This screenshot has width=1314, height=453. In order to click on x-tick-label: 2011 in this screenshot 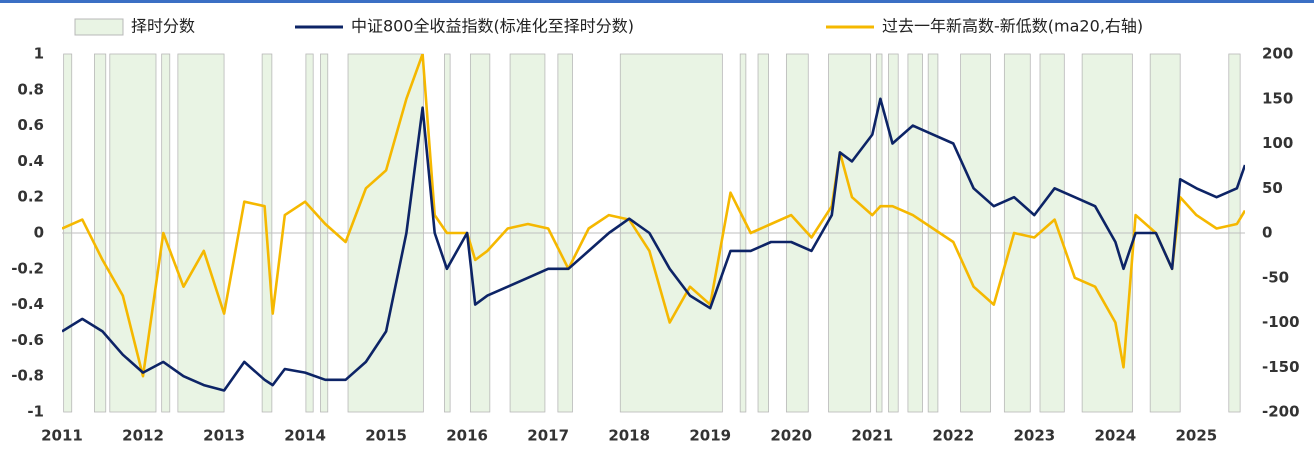, I will do `click(62, 436)`.